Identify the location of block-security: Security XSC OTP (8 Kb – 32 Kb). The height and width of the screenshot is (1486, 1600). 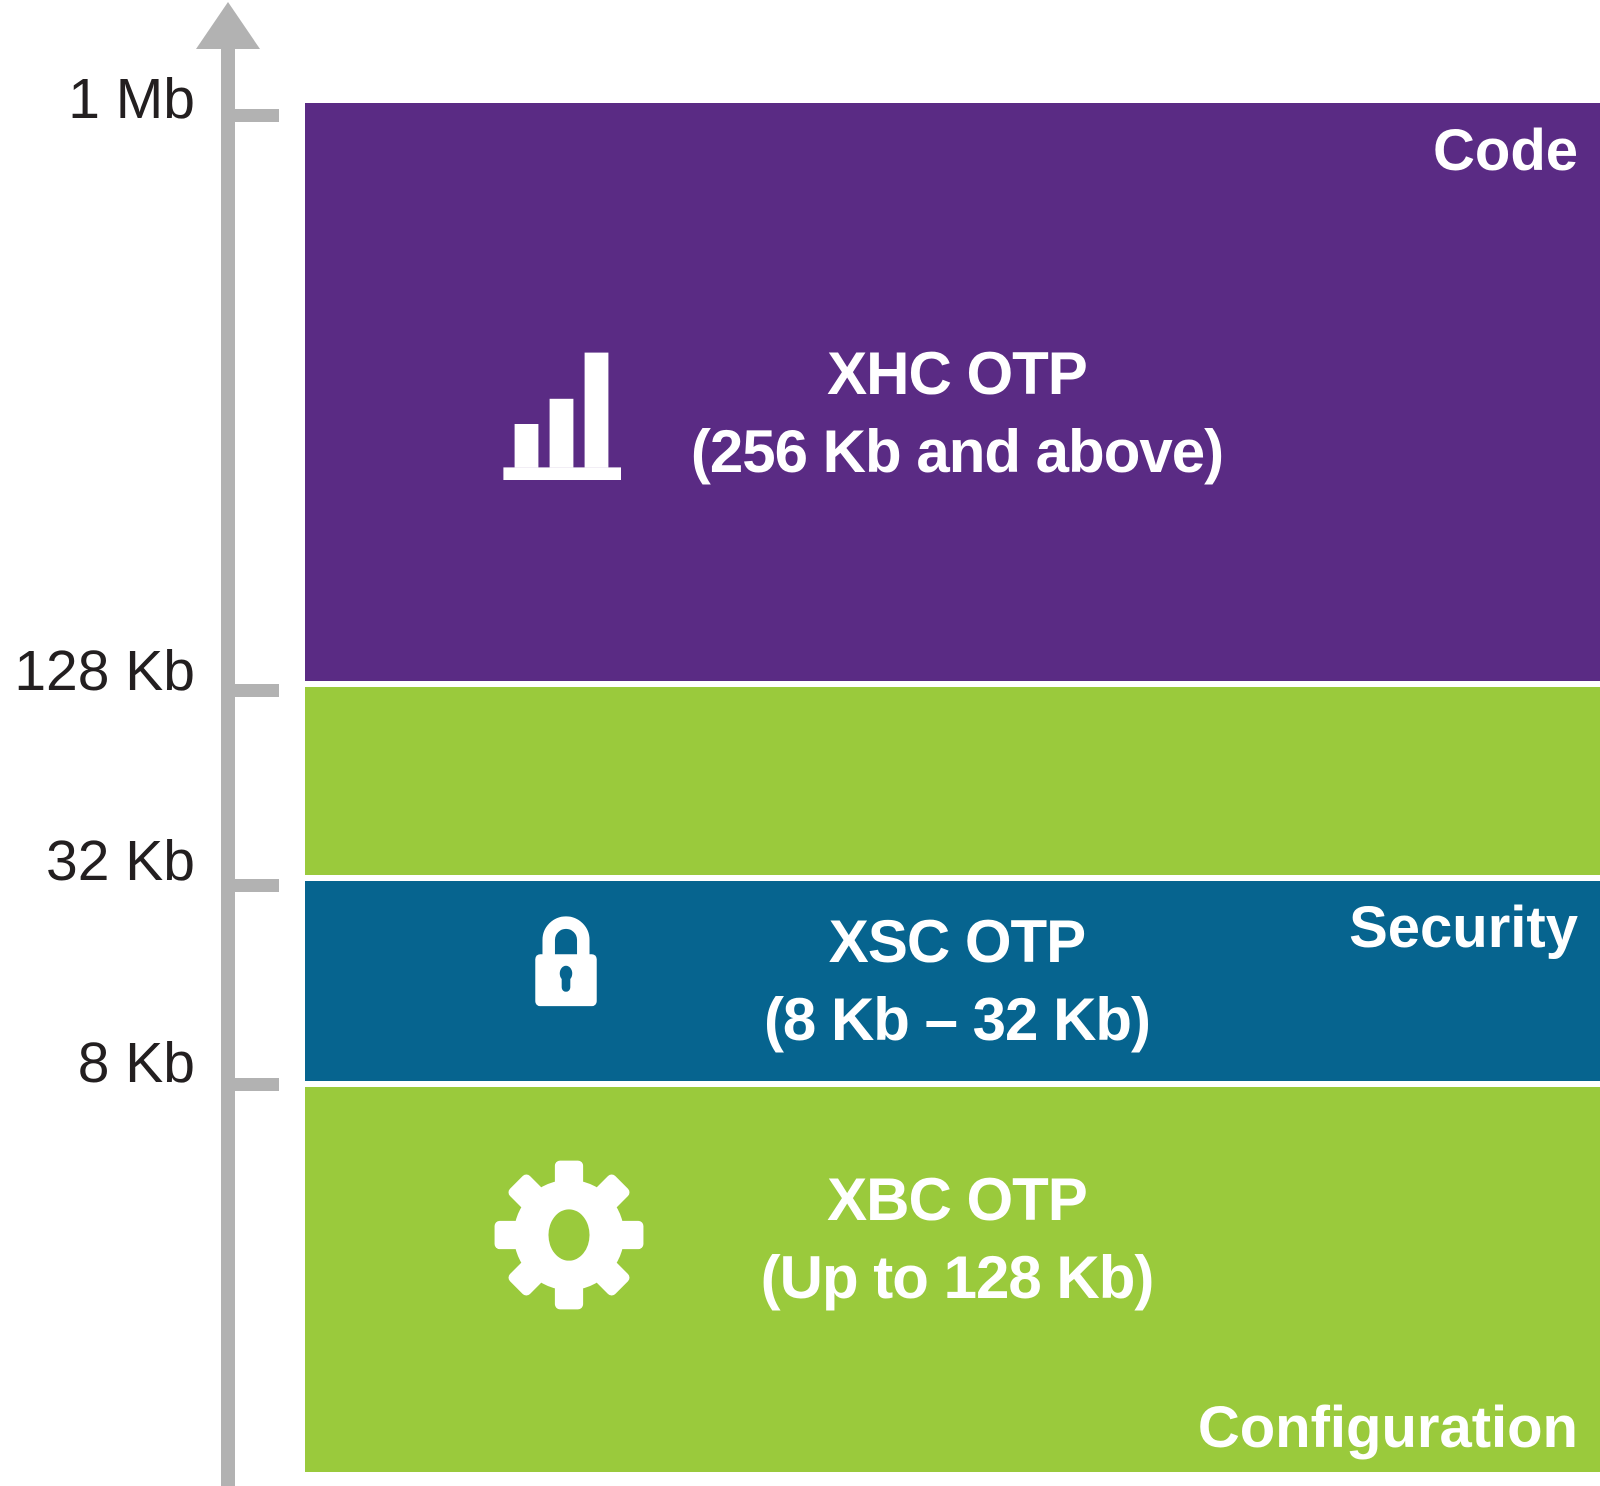
(952, 981).